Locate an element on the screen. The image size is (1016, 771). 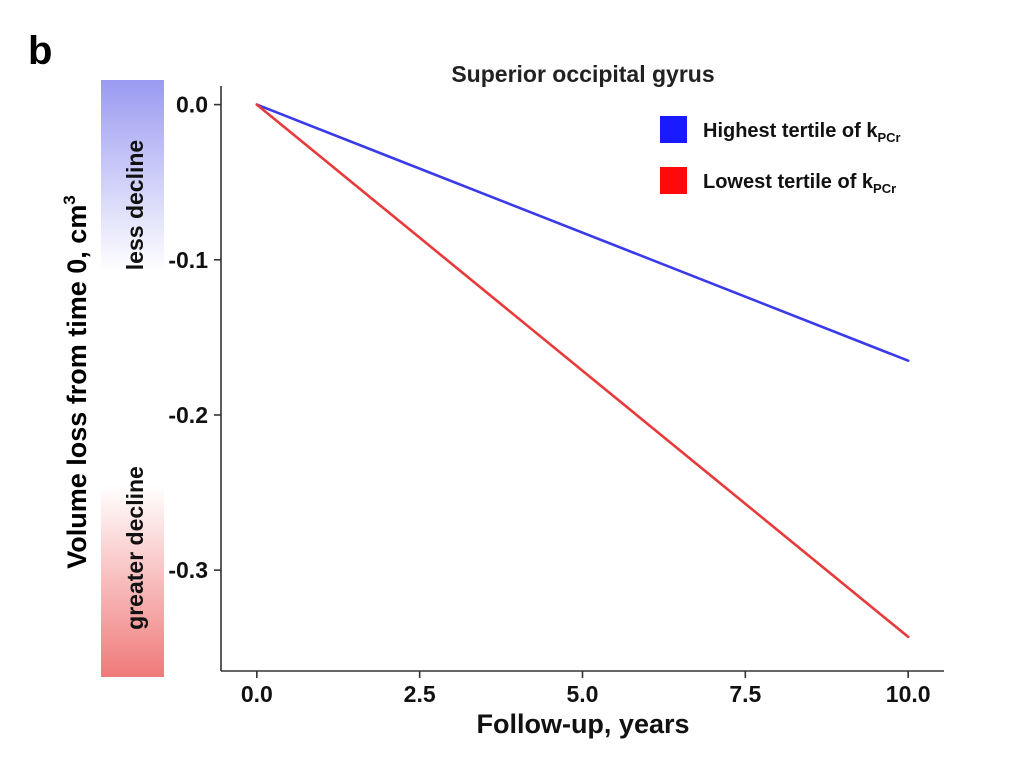
y-tick-label: 0.0 is located at coordinates (192, 105).